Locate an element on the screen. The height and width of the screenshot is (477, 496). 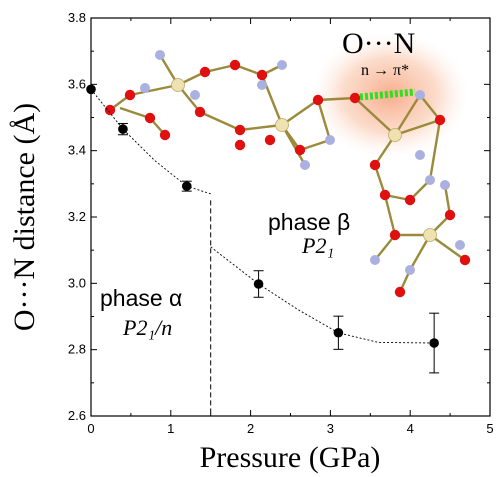
x-axis-title: Pressure (GPa) is located at coordinates (290, 457).